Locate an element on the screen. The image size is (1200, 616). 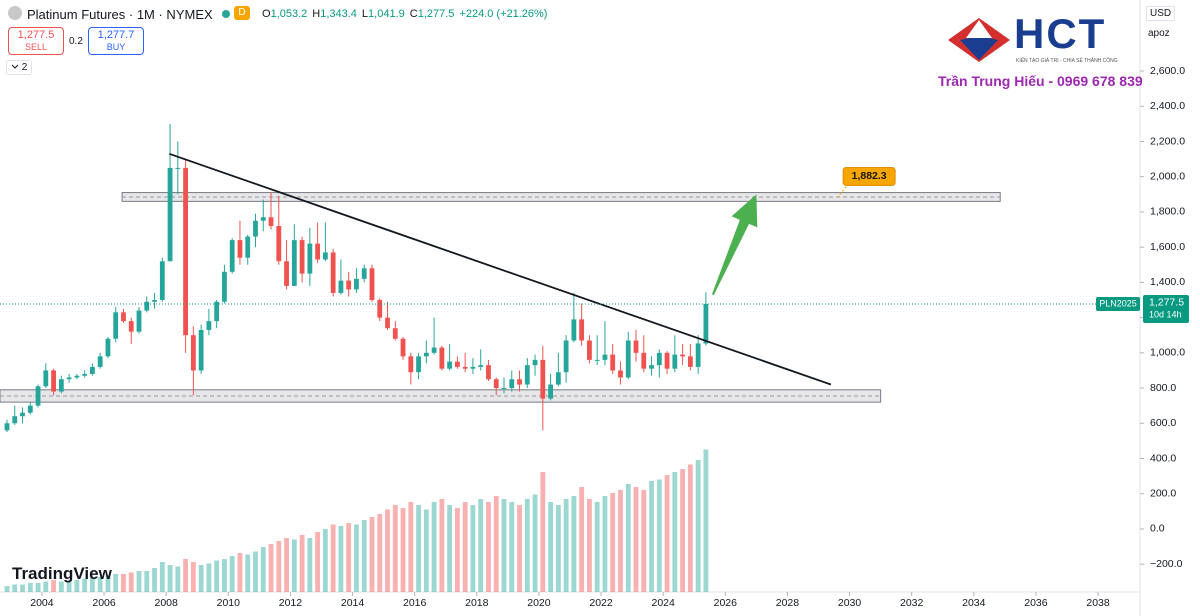
y-tick-label: 2,400.0 is located at coordinates (1167, 106).